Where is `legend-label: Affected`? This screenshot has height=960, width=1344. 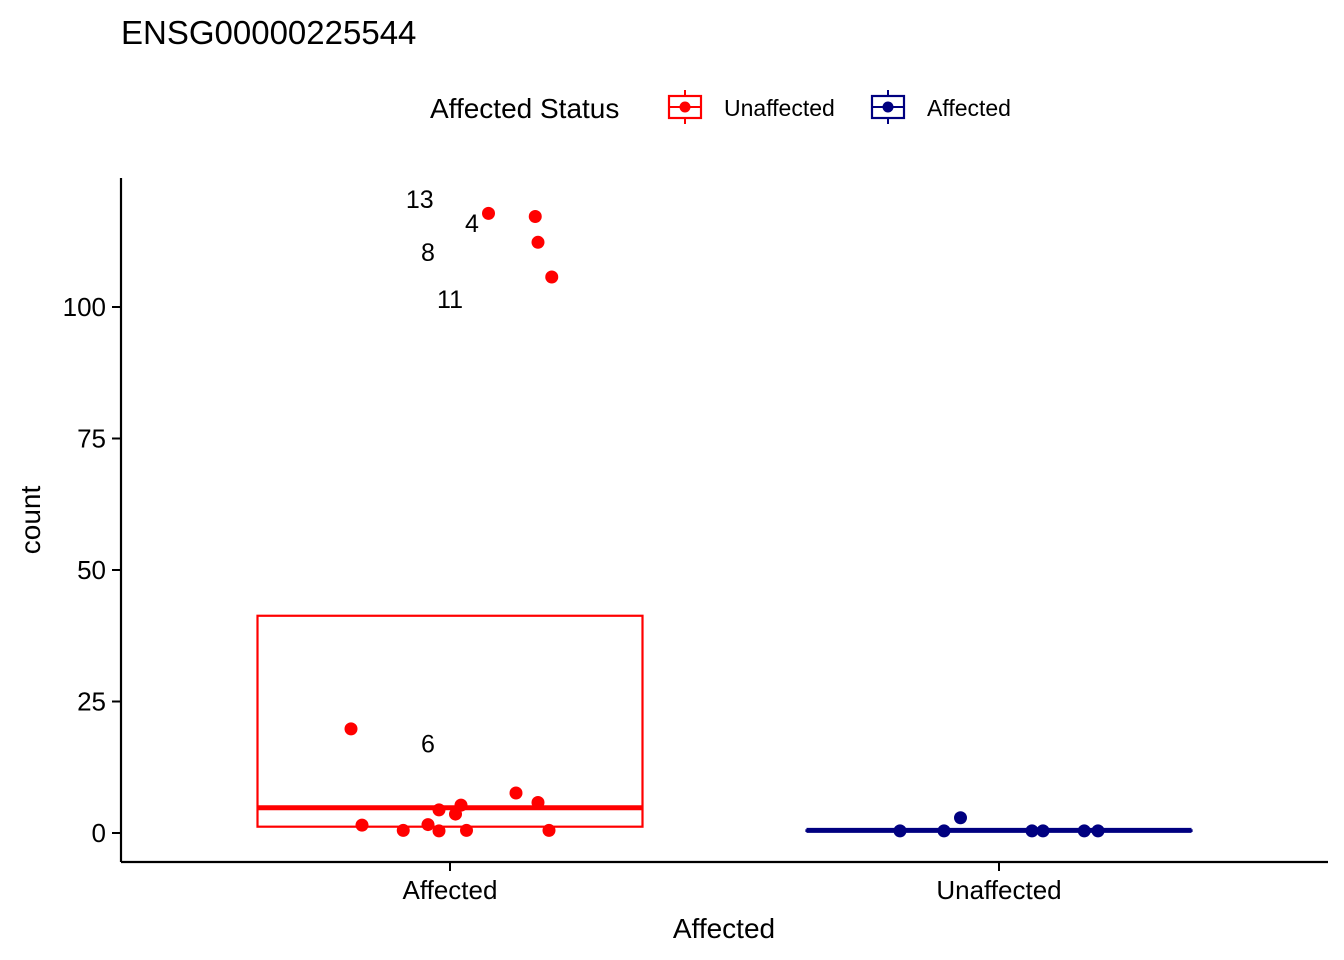 legend-label: Affected is located at coordinates (969, 108).